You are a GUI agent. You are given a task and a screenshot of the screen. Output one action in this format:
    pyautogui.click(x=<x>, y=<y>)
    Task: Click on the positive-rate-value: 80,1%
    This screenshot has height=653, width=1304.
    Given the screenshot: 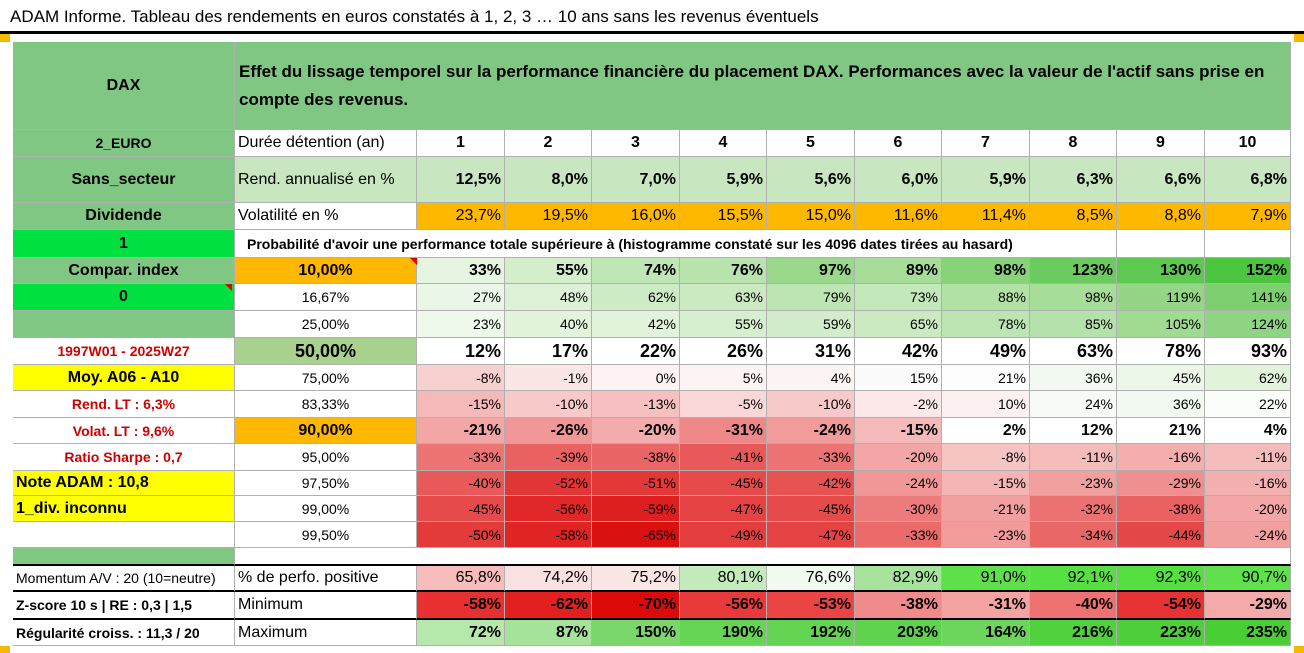 What is the action you would take?
    pyautogui.click(x=723, y=579)
    